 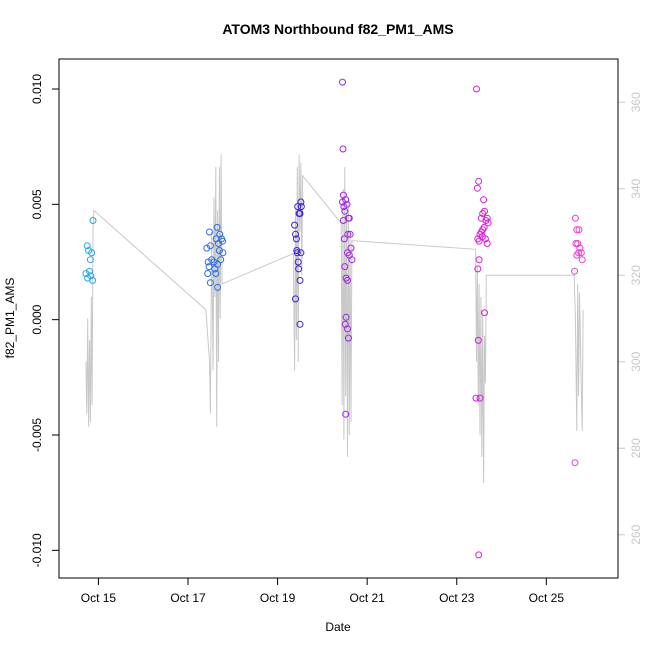 What do you see at coordinates (37, 204) in the screenshot?
I see `y-tick-label: 0.005` at bounding box center [37, 204].